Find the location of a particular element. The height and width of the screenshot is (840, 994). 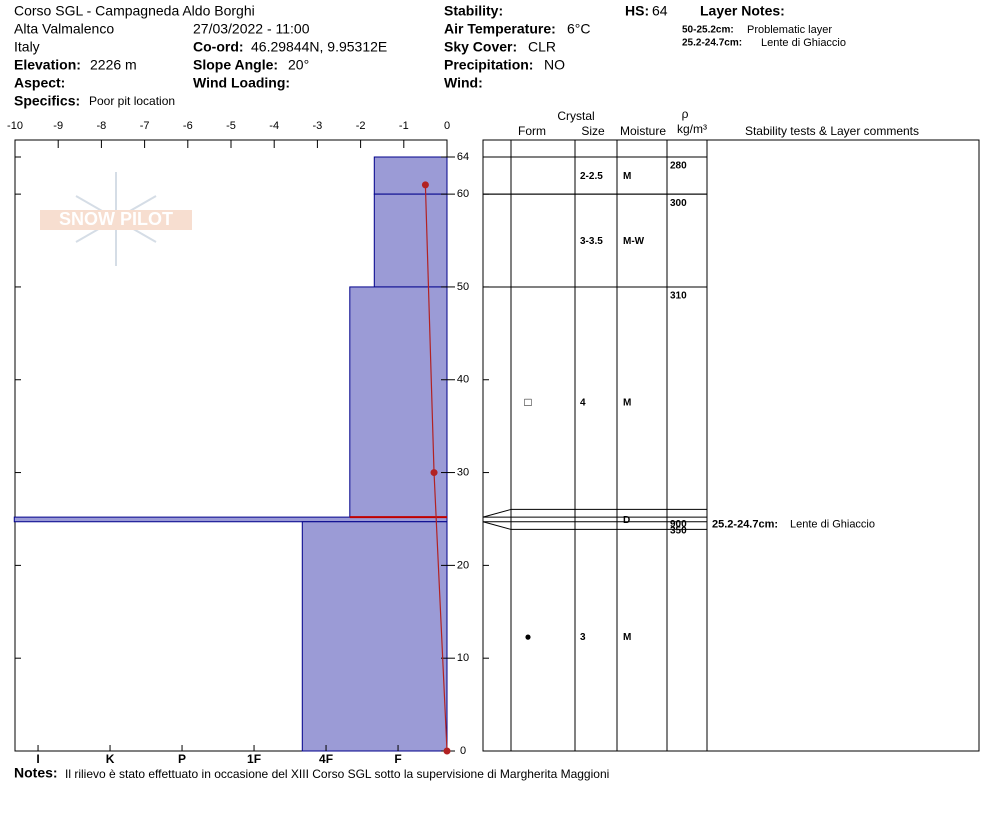

y-tick-label: 10 is located at coordinates (463, 658).